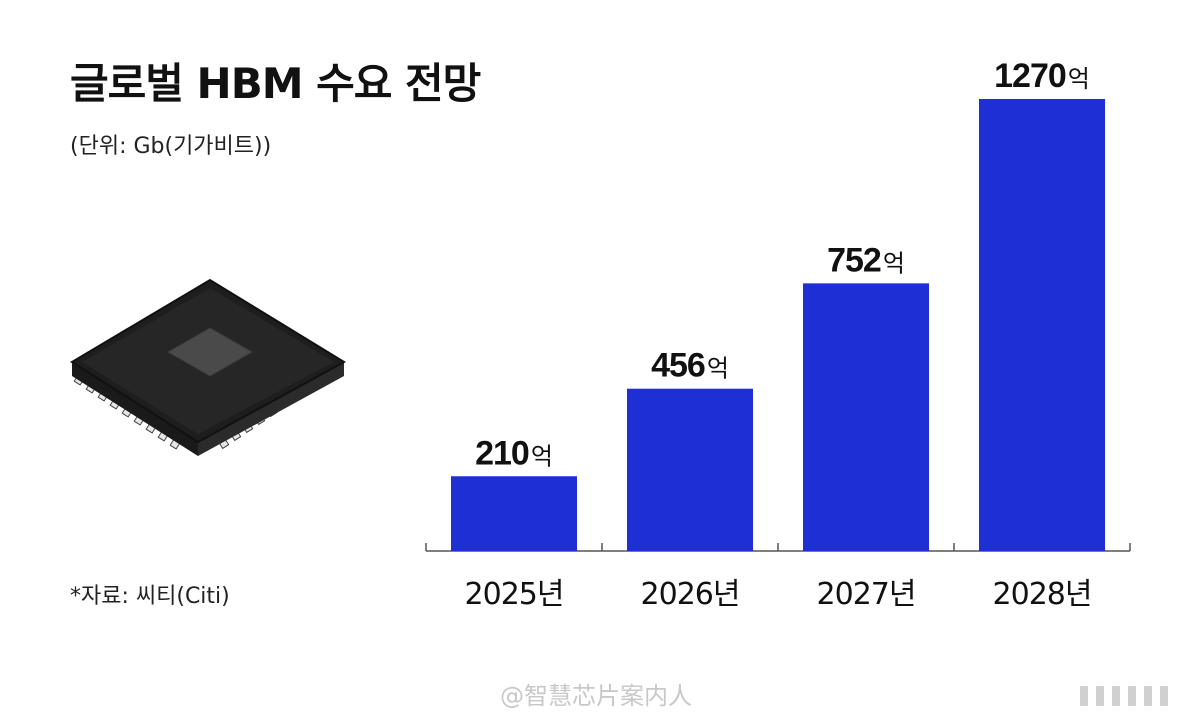 This screenshot has width=1200, height=722. What do you see at coordinates (866, 260) in the screenshot?
I see `bar-value-label: 752억` at bounding box center [866, 260].